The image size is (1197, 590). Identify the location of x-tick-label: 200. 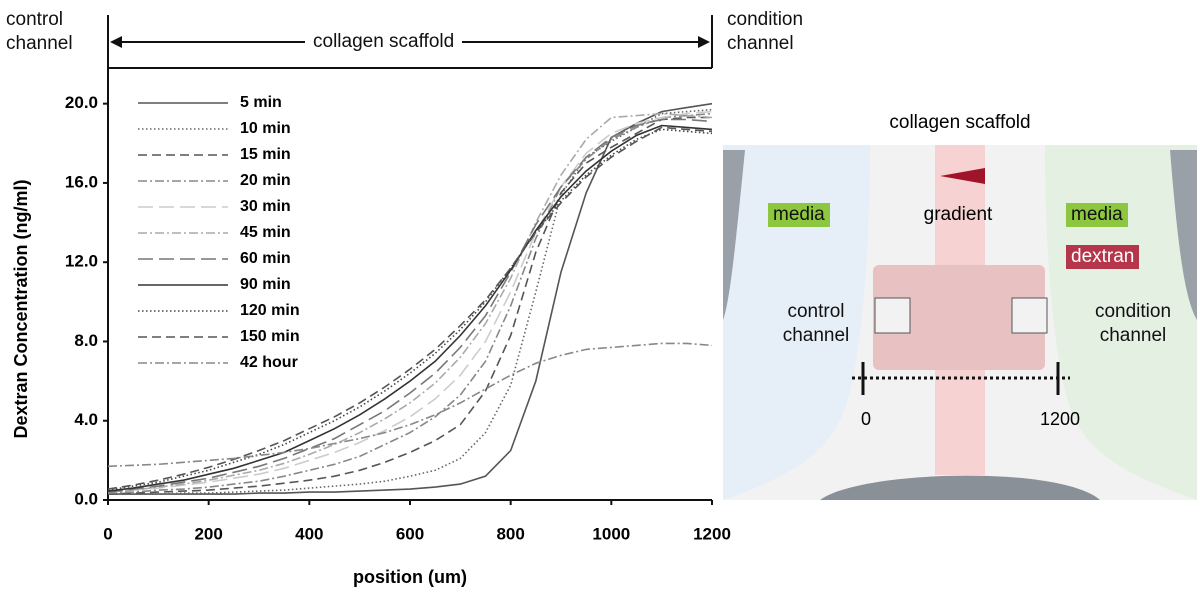
(208, 533).